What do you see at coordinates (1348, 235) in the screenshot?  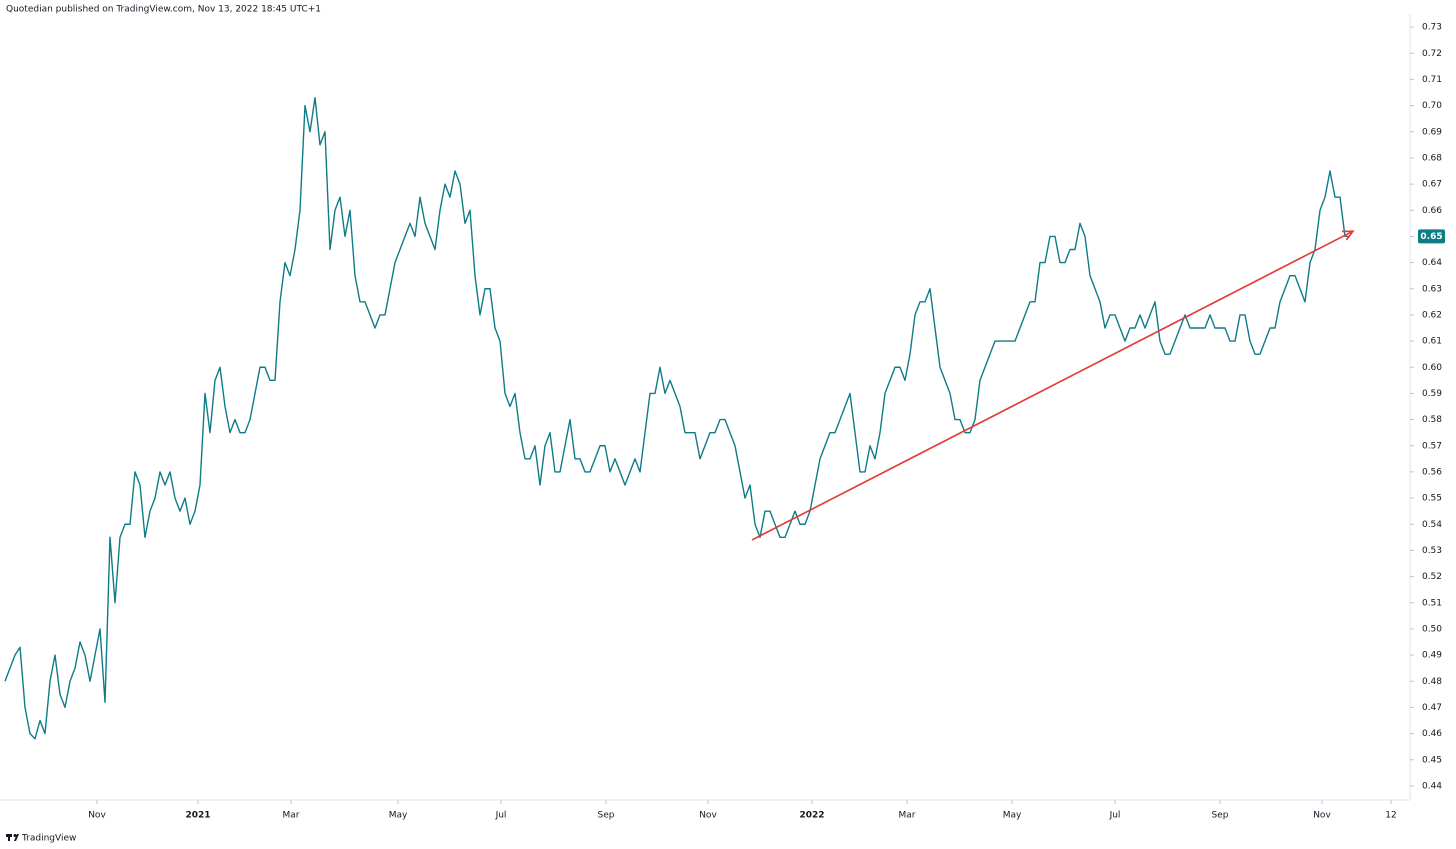 I see `trend-arrowhead` at bounding box center [1348, 235].